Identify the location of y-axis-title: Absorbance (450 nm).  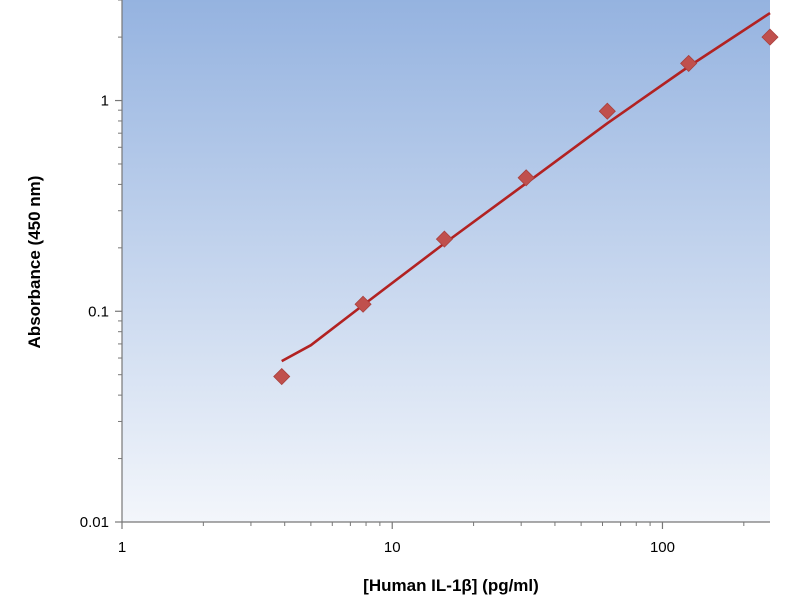
(34, 262).